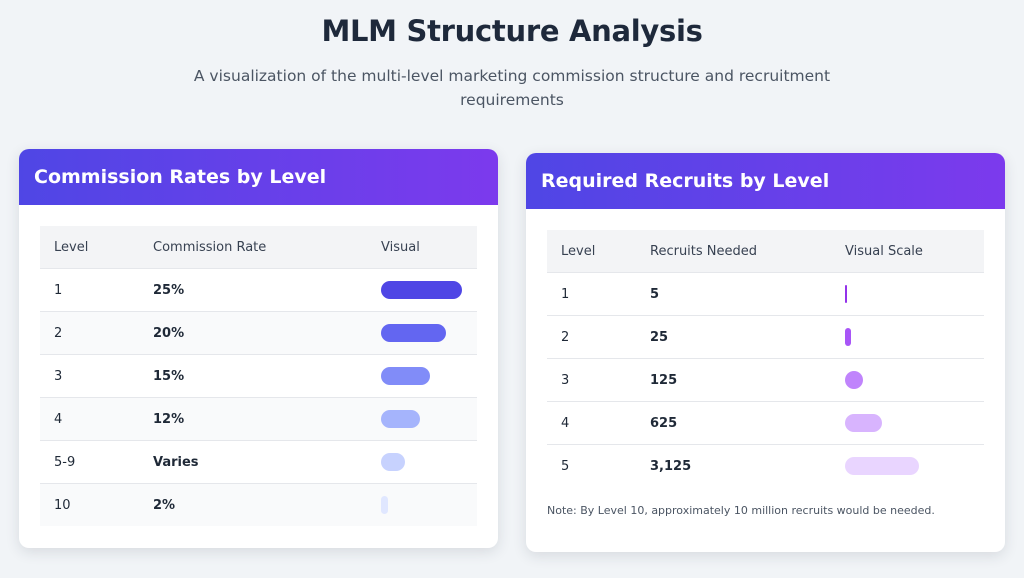 The height and width of the screenshot is (578, 1024). I want to click on commission-rate-cell: 15%, so click(169, 376).